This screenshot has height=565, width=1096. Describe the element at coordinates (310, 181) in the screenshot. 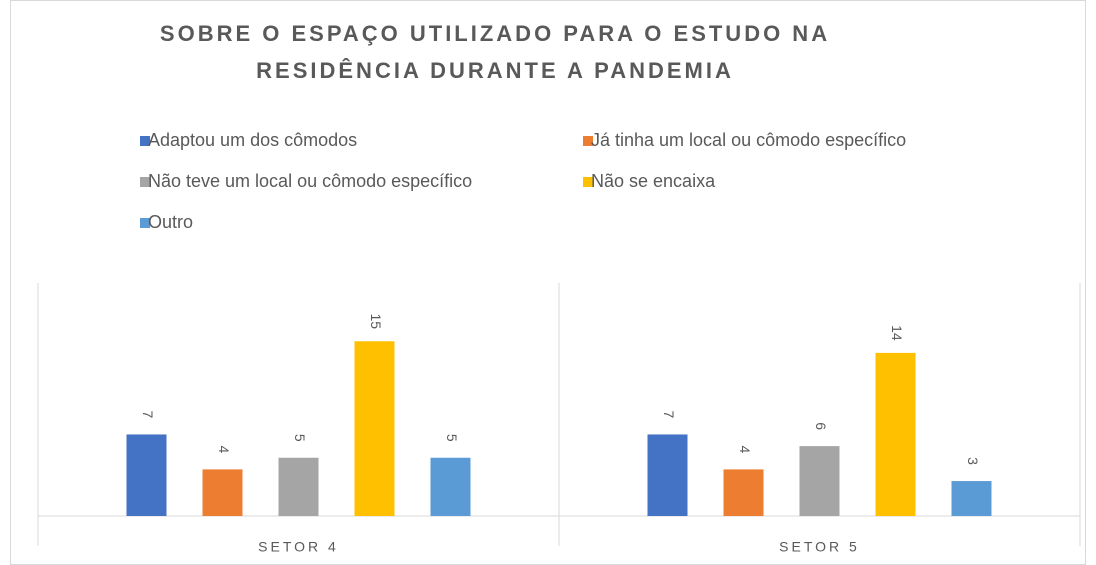

I see `legend-label: Não teve um local ou cômodo específico` at that location.